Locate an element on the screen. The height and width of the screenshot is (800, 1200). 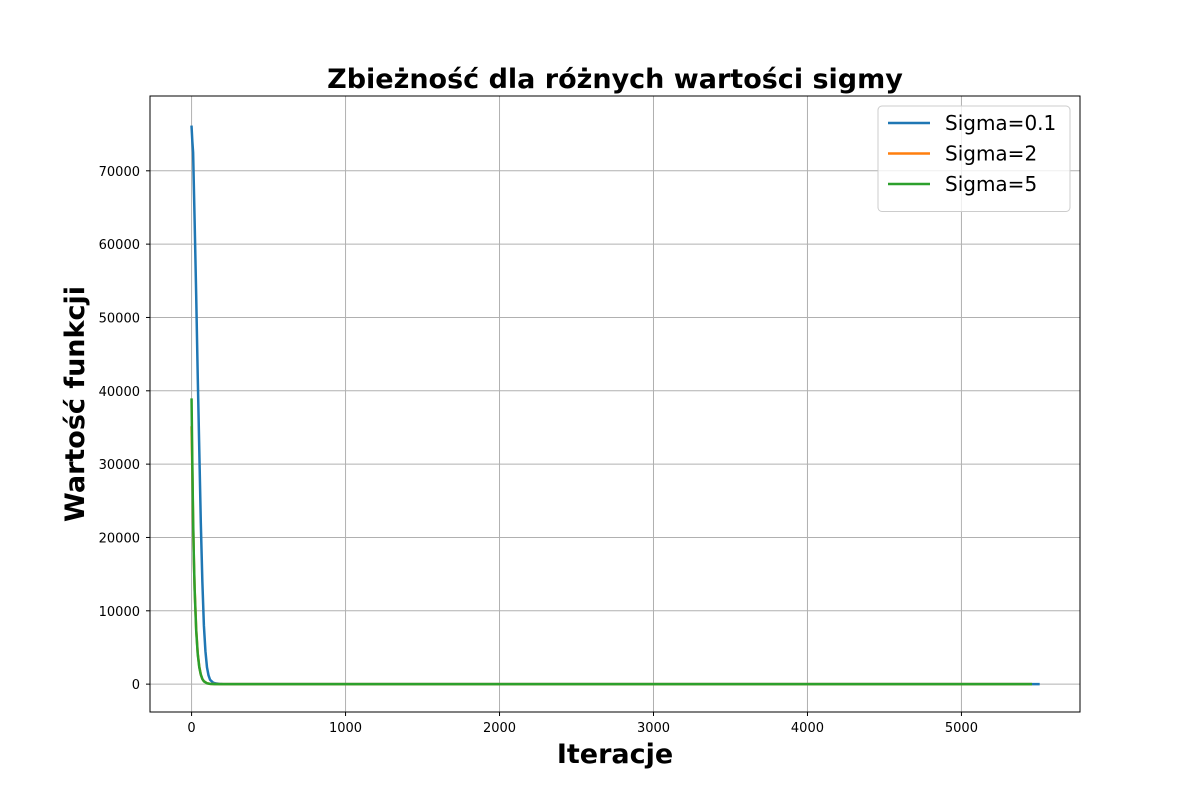
x-axis-label: Iteracje is located at coordinates (615, 754).